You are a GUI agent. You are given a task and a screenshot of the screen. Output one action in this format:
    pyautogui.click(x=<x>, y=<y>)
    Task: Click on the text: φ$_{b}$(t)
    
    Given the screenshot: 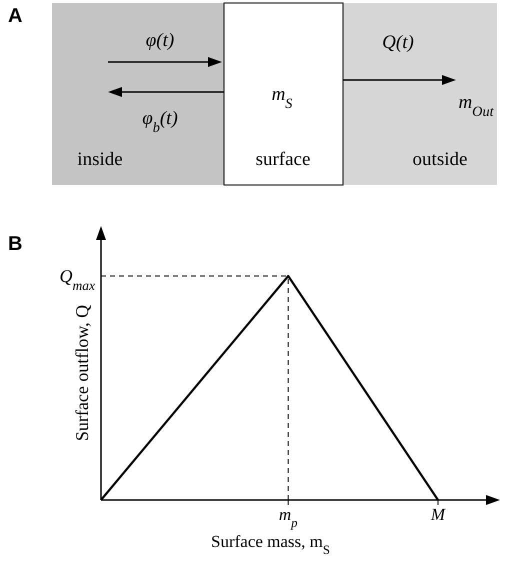 What is the action you would take?
    pyautogui.click(x=160, y=122)
    